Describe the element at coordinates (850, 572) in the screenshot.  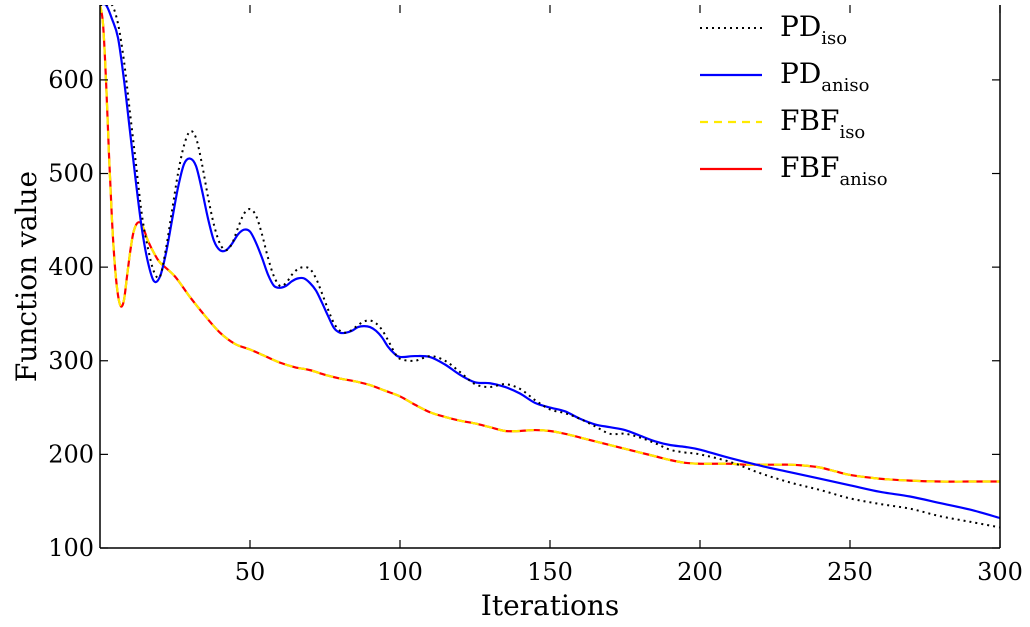
I see `x-tick-label: 250` at that location.